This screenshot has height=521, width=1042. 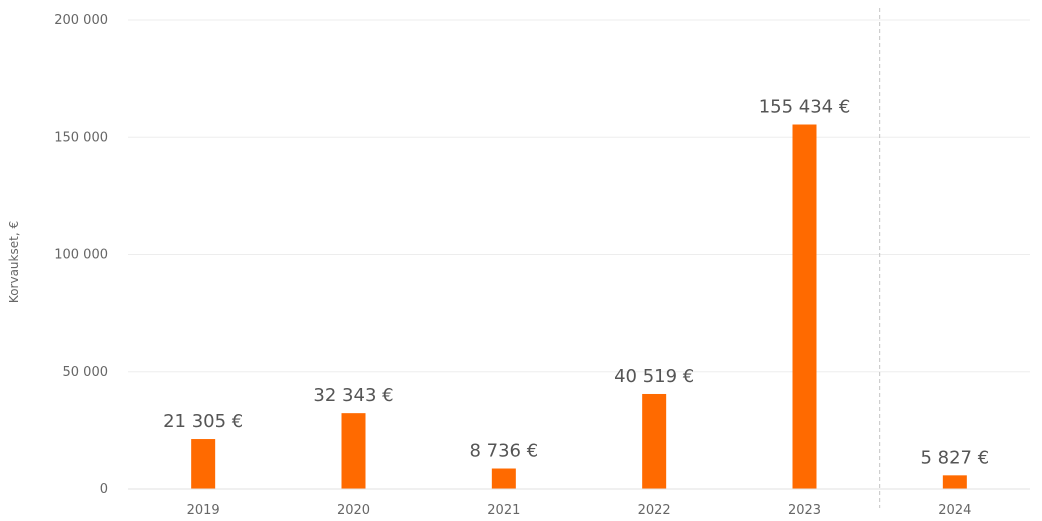 I want to click on y-axis-ticks: 0 50 000 100 000 150 000 200 000, so click(x=81, y=255).